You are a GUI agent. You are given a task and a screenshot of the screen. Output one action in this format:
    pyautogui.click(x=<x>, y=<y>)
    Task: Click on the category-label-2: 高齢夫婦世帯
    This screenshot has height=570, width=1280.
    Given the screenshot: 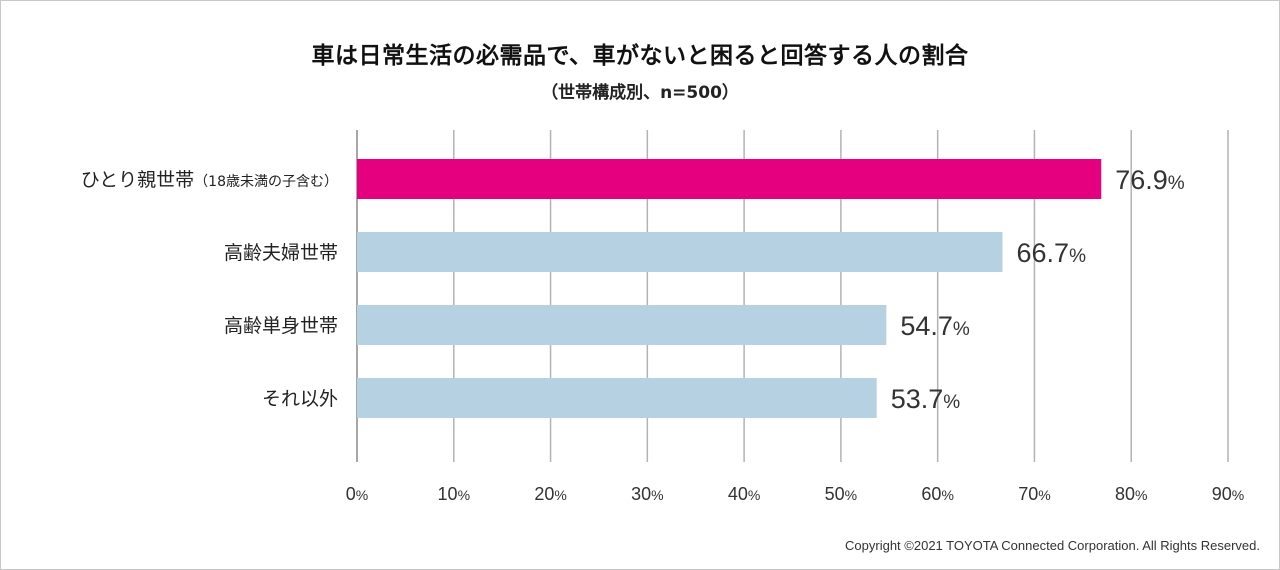 What is the action you would take?
    pyautogui.click(x=281, y=253)
    